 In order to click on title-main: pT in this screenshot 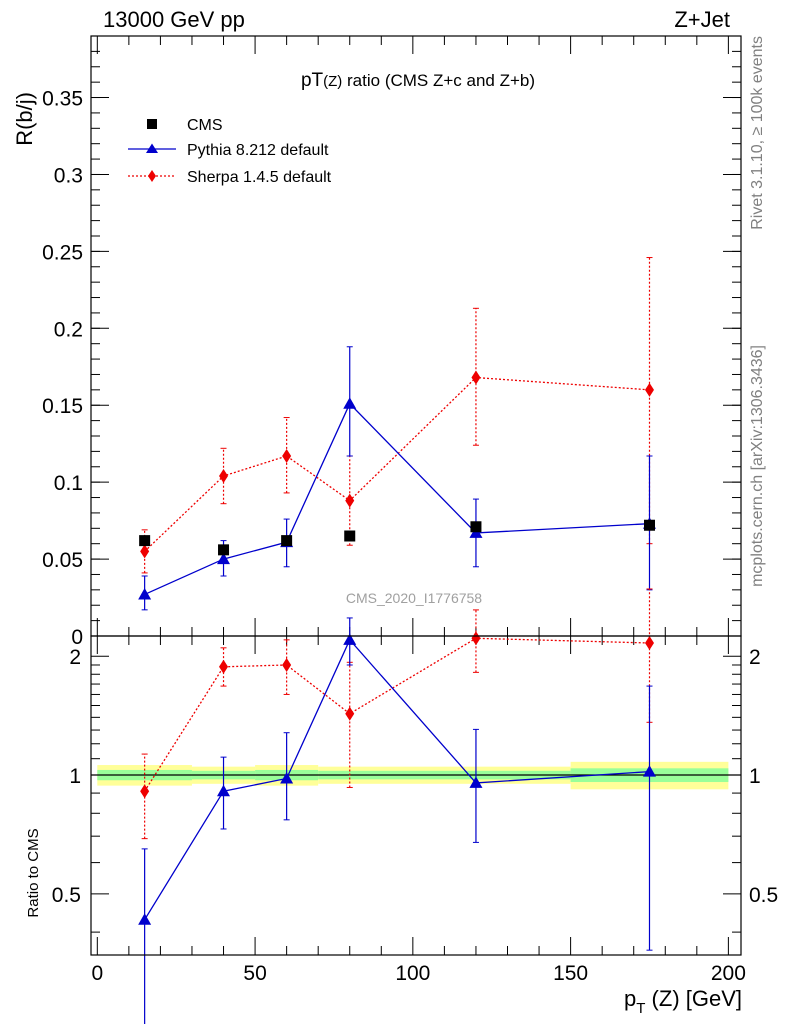, I will do `click(312, 80)`.